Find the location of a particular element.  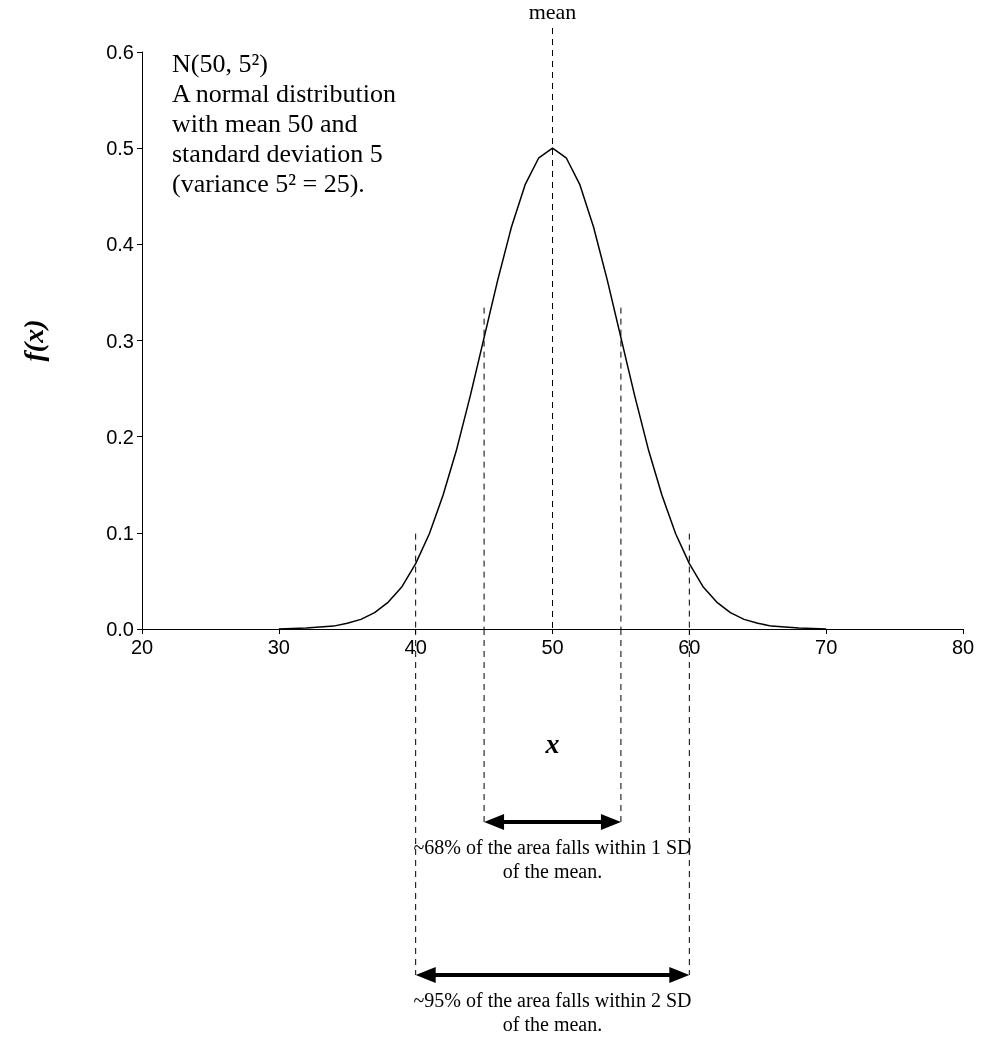

x-tick-label: 40 is located at coordinates (415, 647).